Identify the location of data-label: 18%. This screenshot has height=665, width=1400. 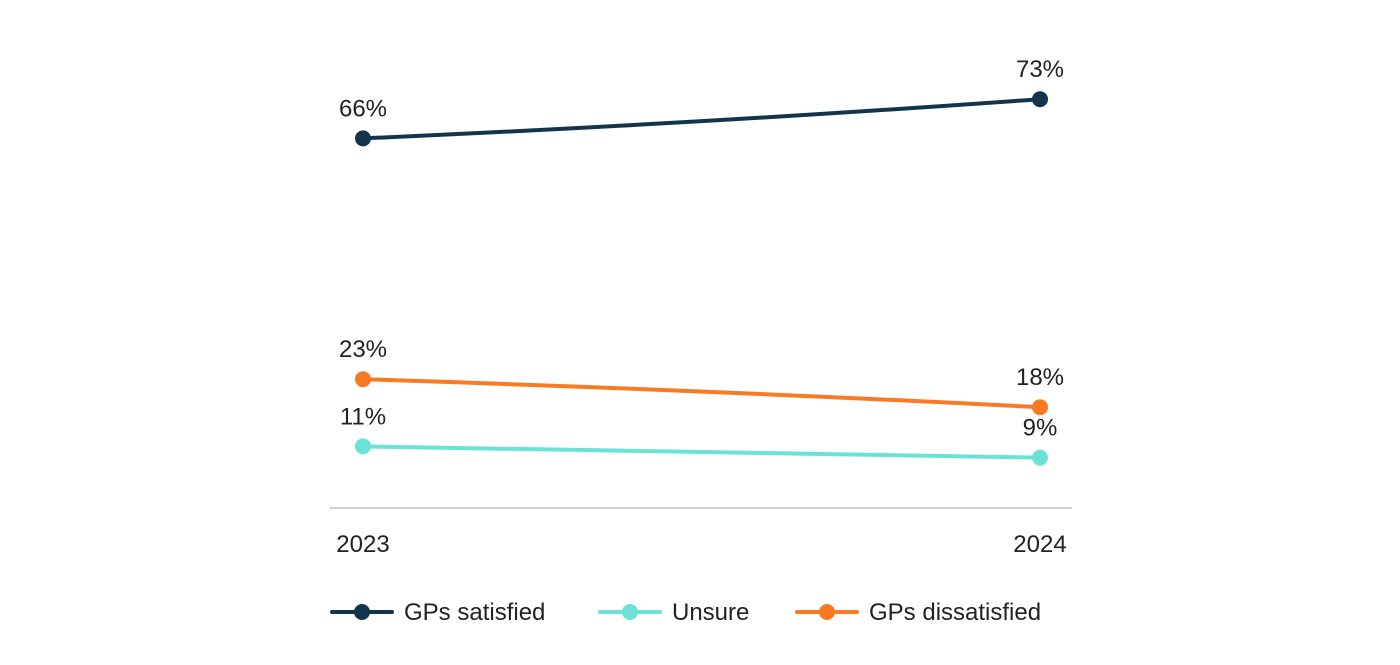
(1040, 377).